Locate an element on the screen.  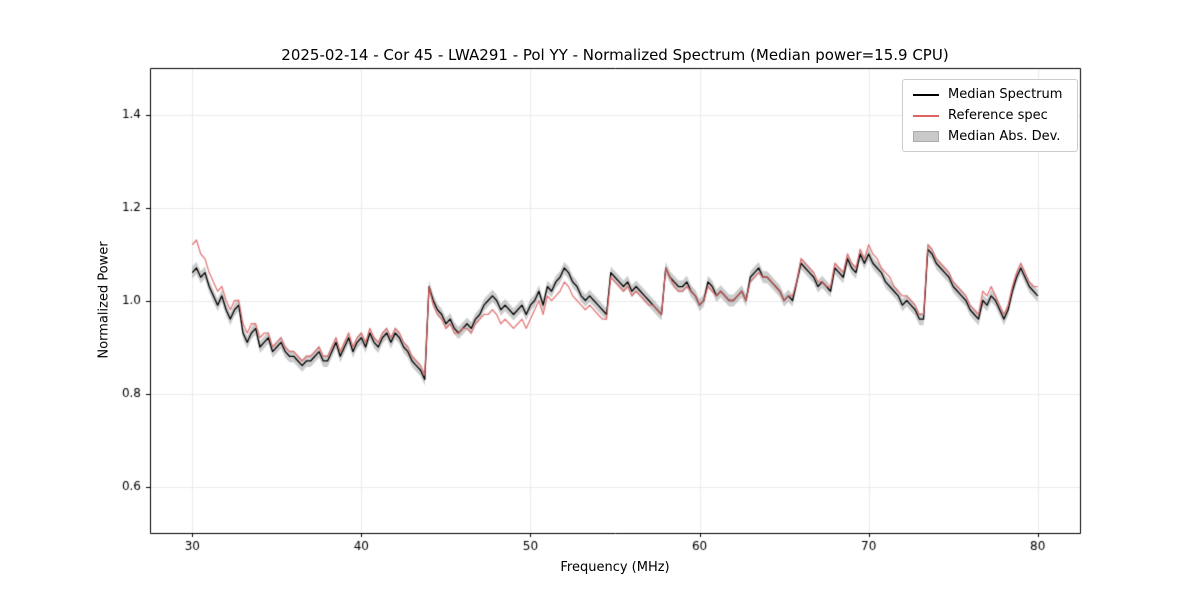
legend-item-median-abs-dev: Median Abs. Dev. is located at coordinates (990, 136).